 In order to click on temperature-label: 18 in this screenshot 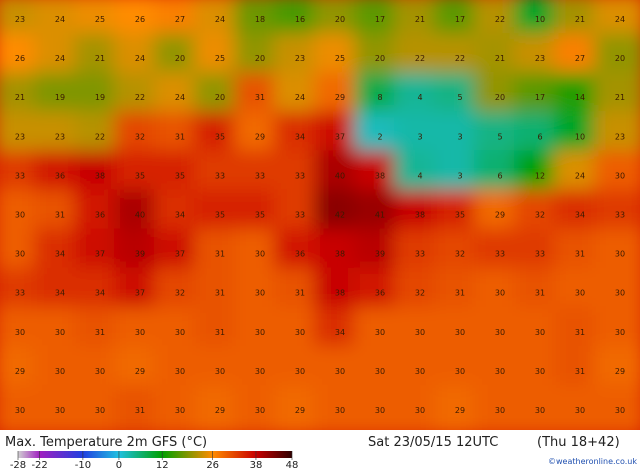, I will do `click(260, 19)`.